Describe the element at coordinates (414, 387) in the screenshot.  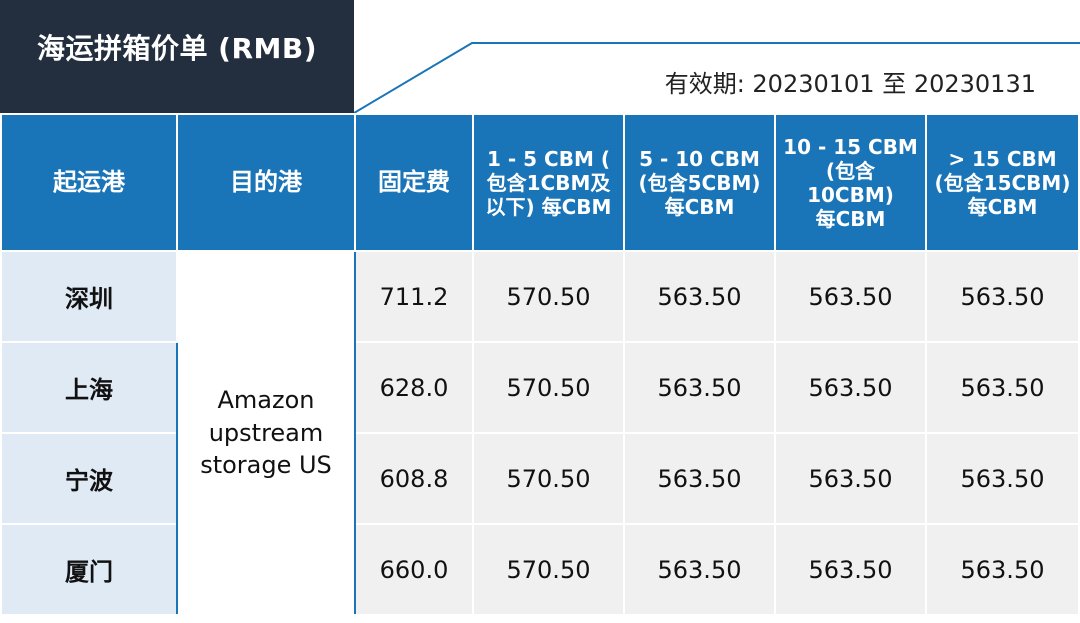
I see `fixed-fee: 628.0` at that location.